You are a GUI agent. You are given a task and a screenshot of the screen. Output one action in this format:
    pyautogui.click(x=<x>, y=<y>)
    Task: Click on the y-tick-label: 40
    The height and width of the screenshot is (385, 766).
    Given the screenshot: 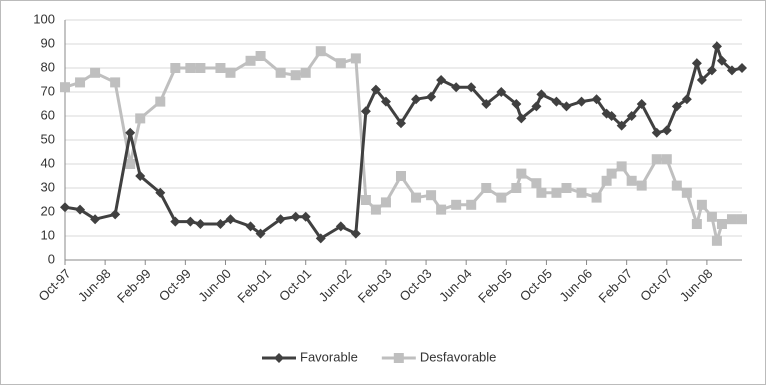 What is the action you would take?
    pyautogui.click(x=48, y=162)
    